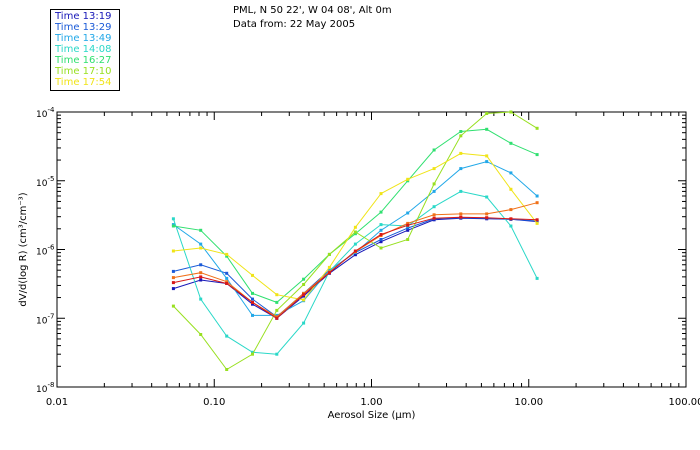 This screenshot has width=700, height=450. What do you see at coordinates (57, 402) in the screenshot?
I see `x-tick-label: 0.01` at bounding box center [57, 402].